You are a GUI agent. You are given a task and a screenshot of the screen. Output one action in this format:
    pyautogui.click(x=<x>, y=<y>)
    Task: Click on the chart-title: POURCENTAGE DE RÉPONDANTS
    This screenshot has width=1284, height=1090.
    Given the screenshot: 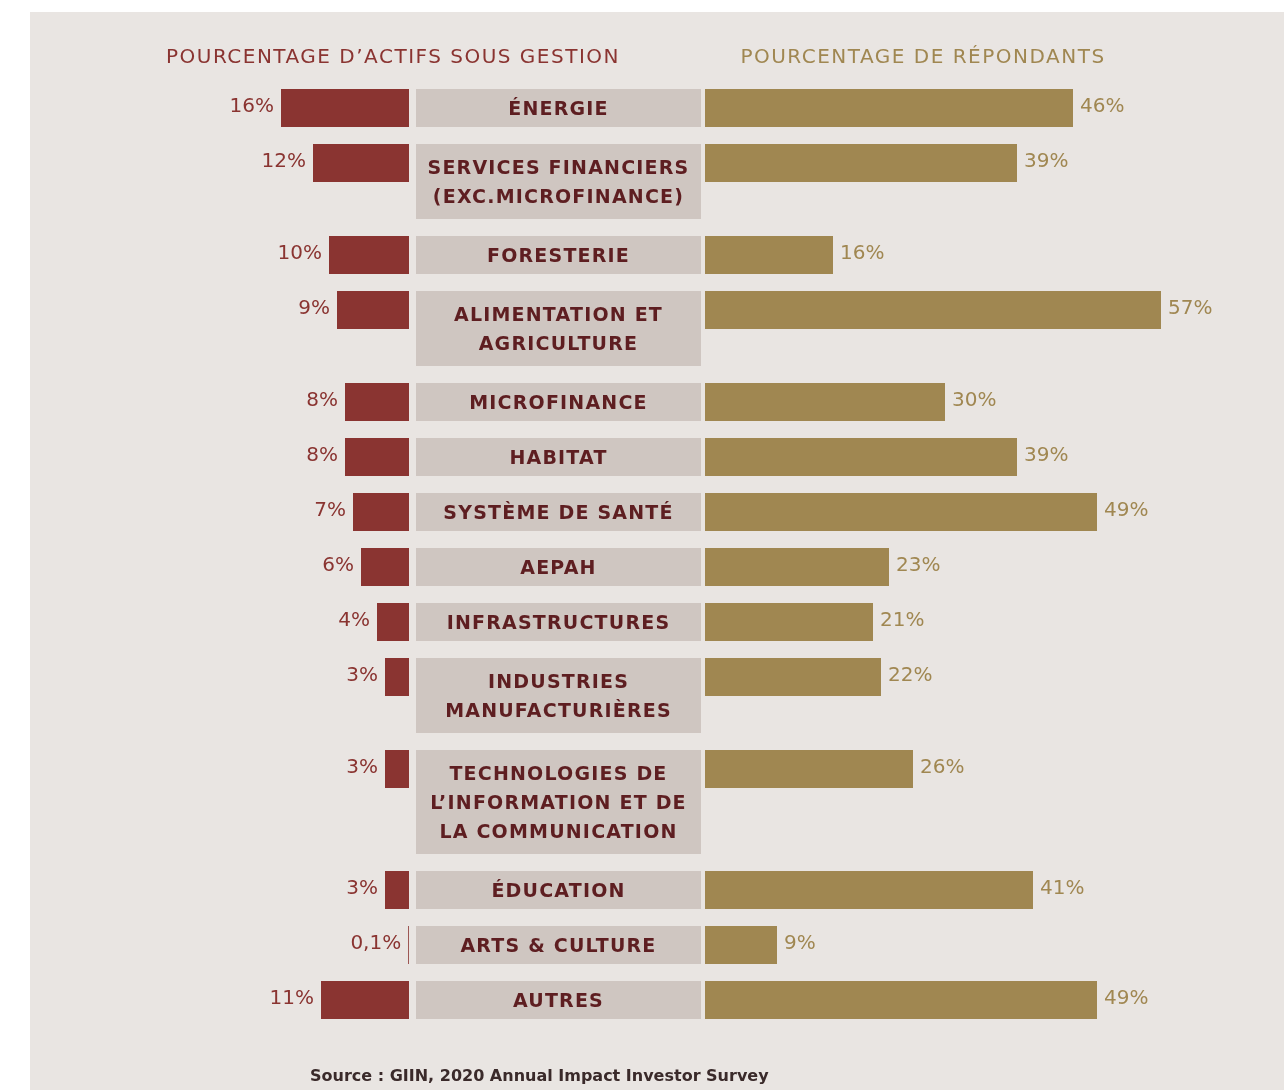 What is the action you would take?
    pyautogui.click(x=923, y=56)
    